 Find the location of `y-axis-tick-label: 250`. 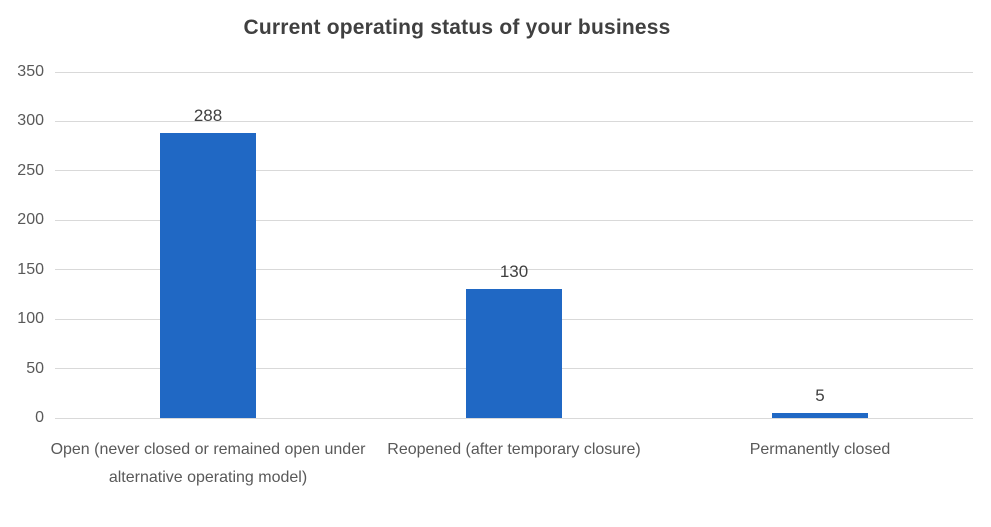

y-axis-tick-label: 250 is located at coordinates (30, 170).